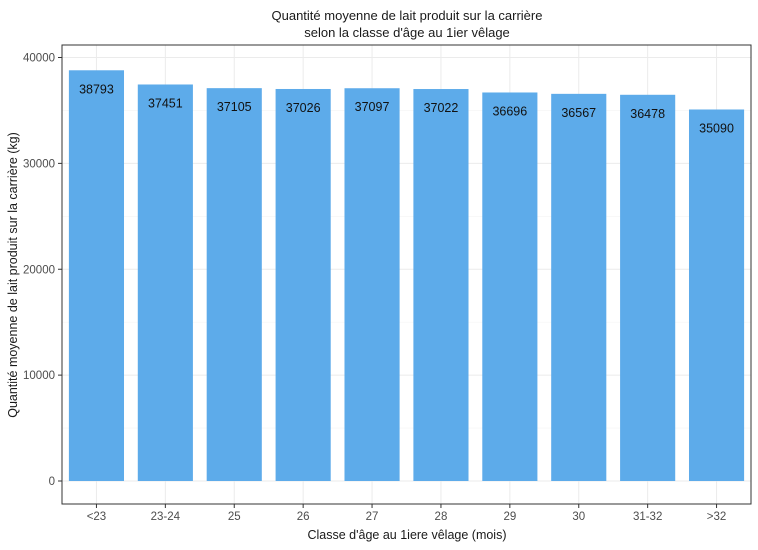  What do you see at coordinates (52, 482) in the screenshot?
I see `y-tick-label: 0` at bounding box center [52, 482].